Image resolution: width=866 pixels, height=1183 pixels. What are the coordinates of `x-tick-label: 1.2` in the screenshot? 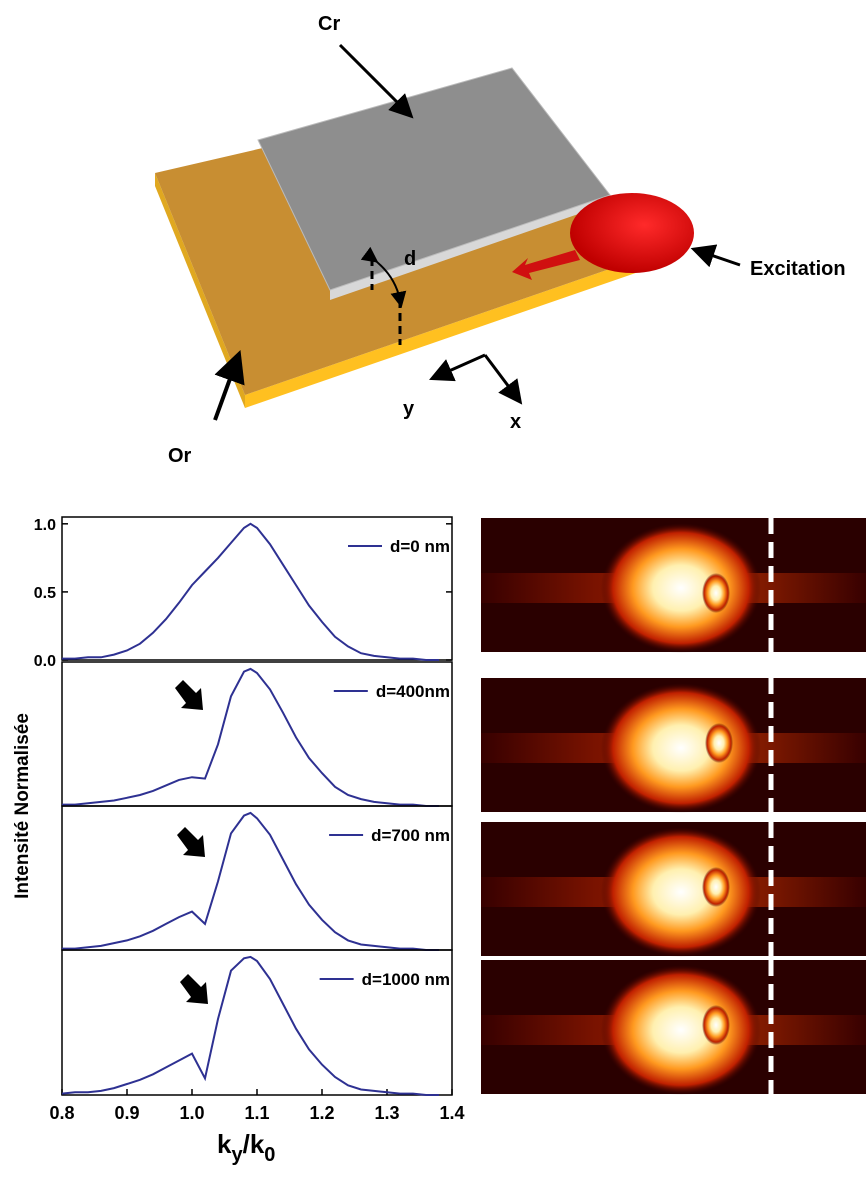 It's located at (321, 1113).